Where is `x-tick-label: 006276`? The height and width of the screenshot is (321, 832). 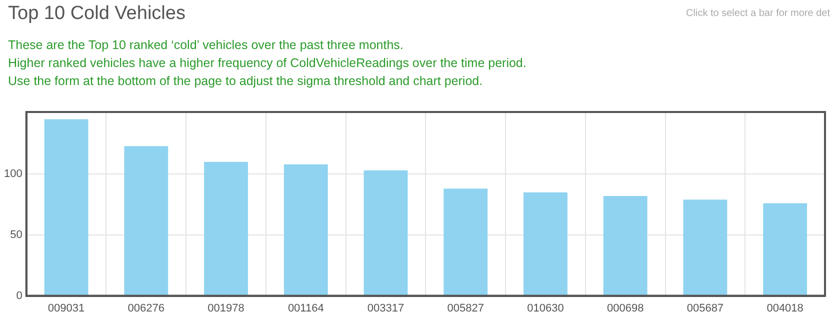 x-tick-label: 006276 is located at coordinates (146, 308).